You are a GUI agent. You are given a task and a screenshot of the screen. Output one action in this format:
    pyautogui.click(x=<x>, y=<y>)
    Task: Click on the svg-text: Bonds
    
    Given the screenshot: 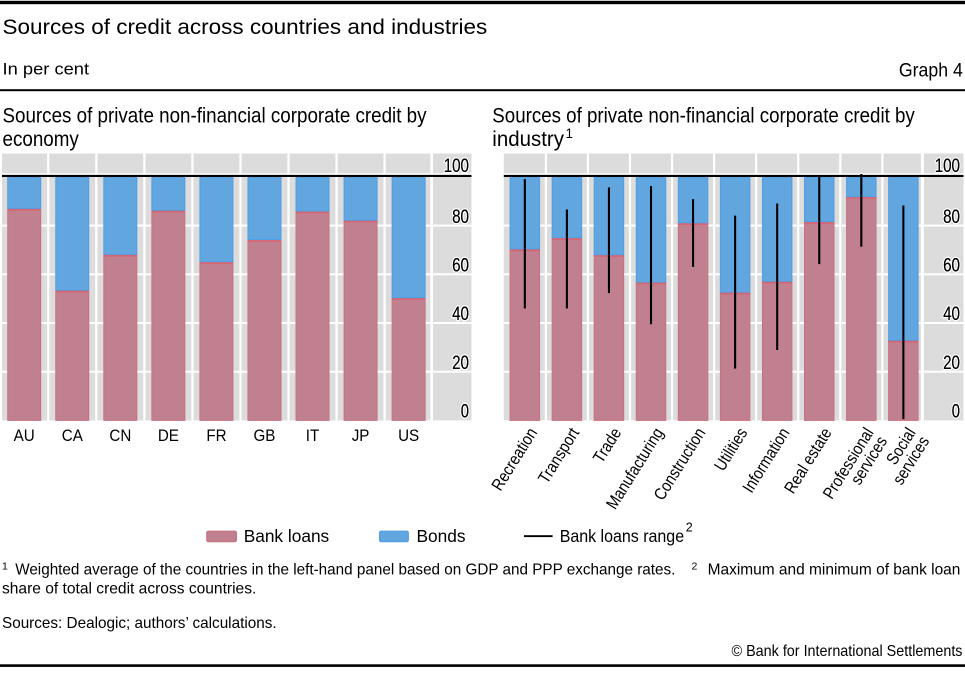 What is the action you would take?
    pyautogui.click(x=441, y=536)
    